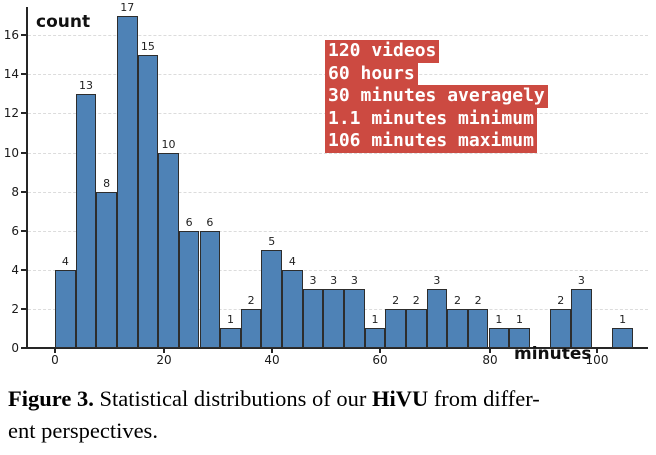 This screenshot has height=455, width=656. Describe the element at coordinates (400, 398) in the screenshot. I see `caption-bold-text: HiVU` at that location.